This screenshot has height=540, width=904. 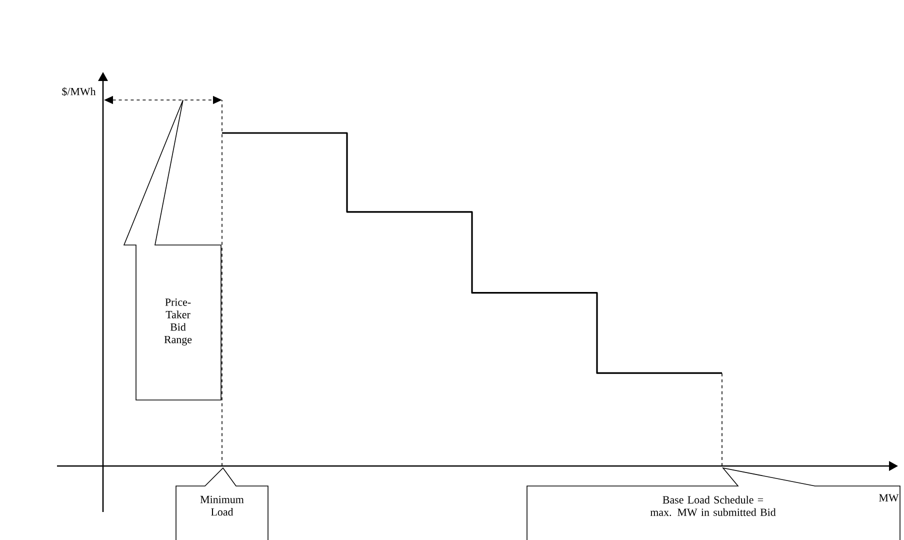 I want to click on annotation: Price-Taker Bid Range, so click(x=178, y=322).